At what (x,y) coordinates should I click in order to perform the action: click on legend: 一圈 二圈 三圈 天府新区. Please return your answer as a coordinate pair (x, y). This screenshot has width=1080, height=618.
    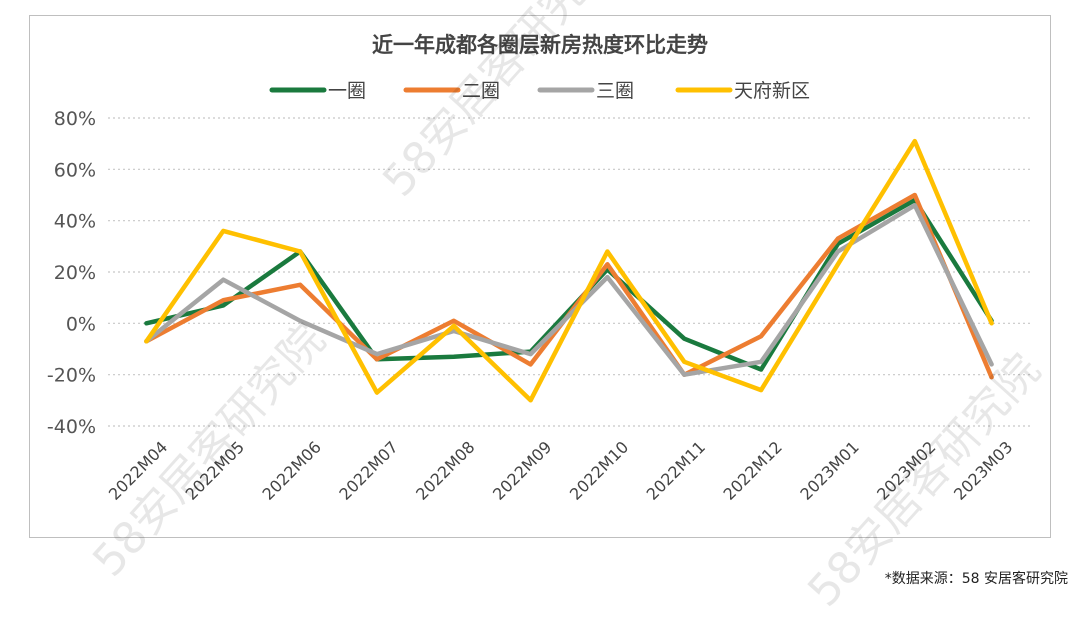
    Looking at the image, I should click on (539, 91).